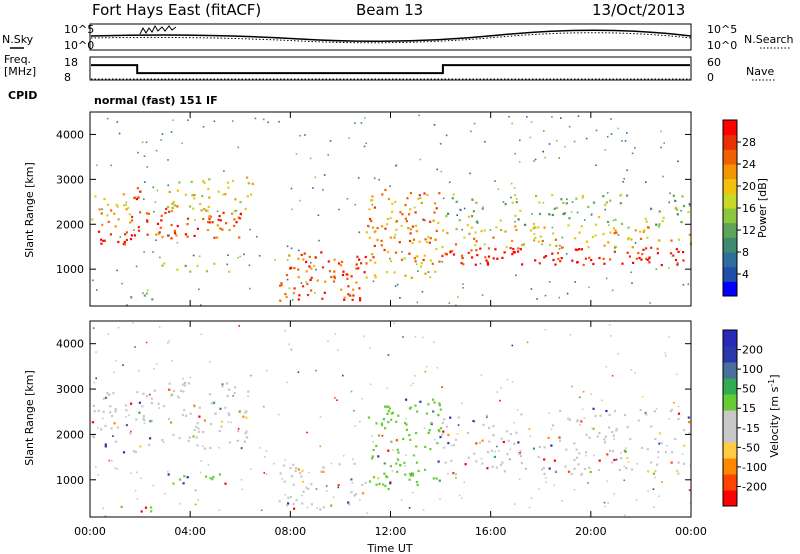 This screenshot has width=800, height=554. Describe the element at coordinates (390, 68) in the screenshot. I see `frequency-panel: Freq. [MHz] 18 8 60 0 Nave` at that location.